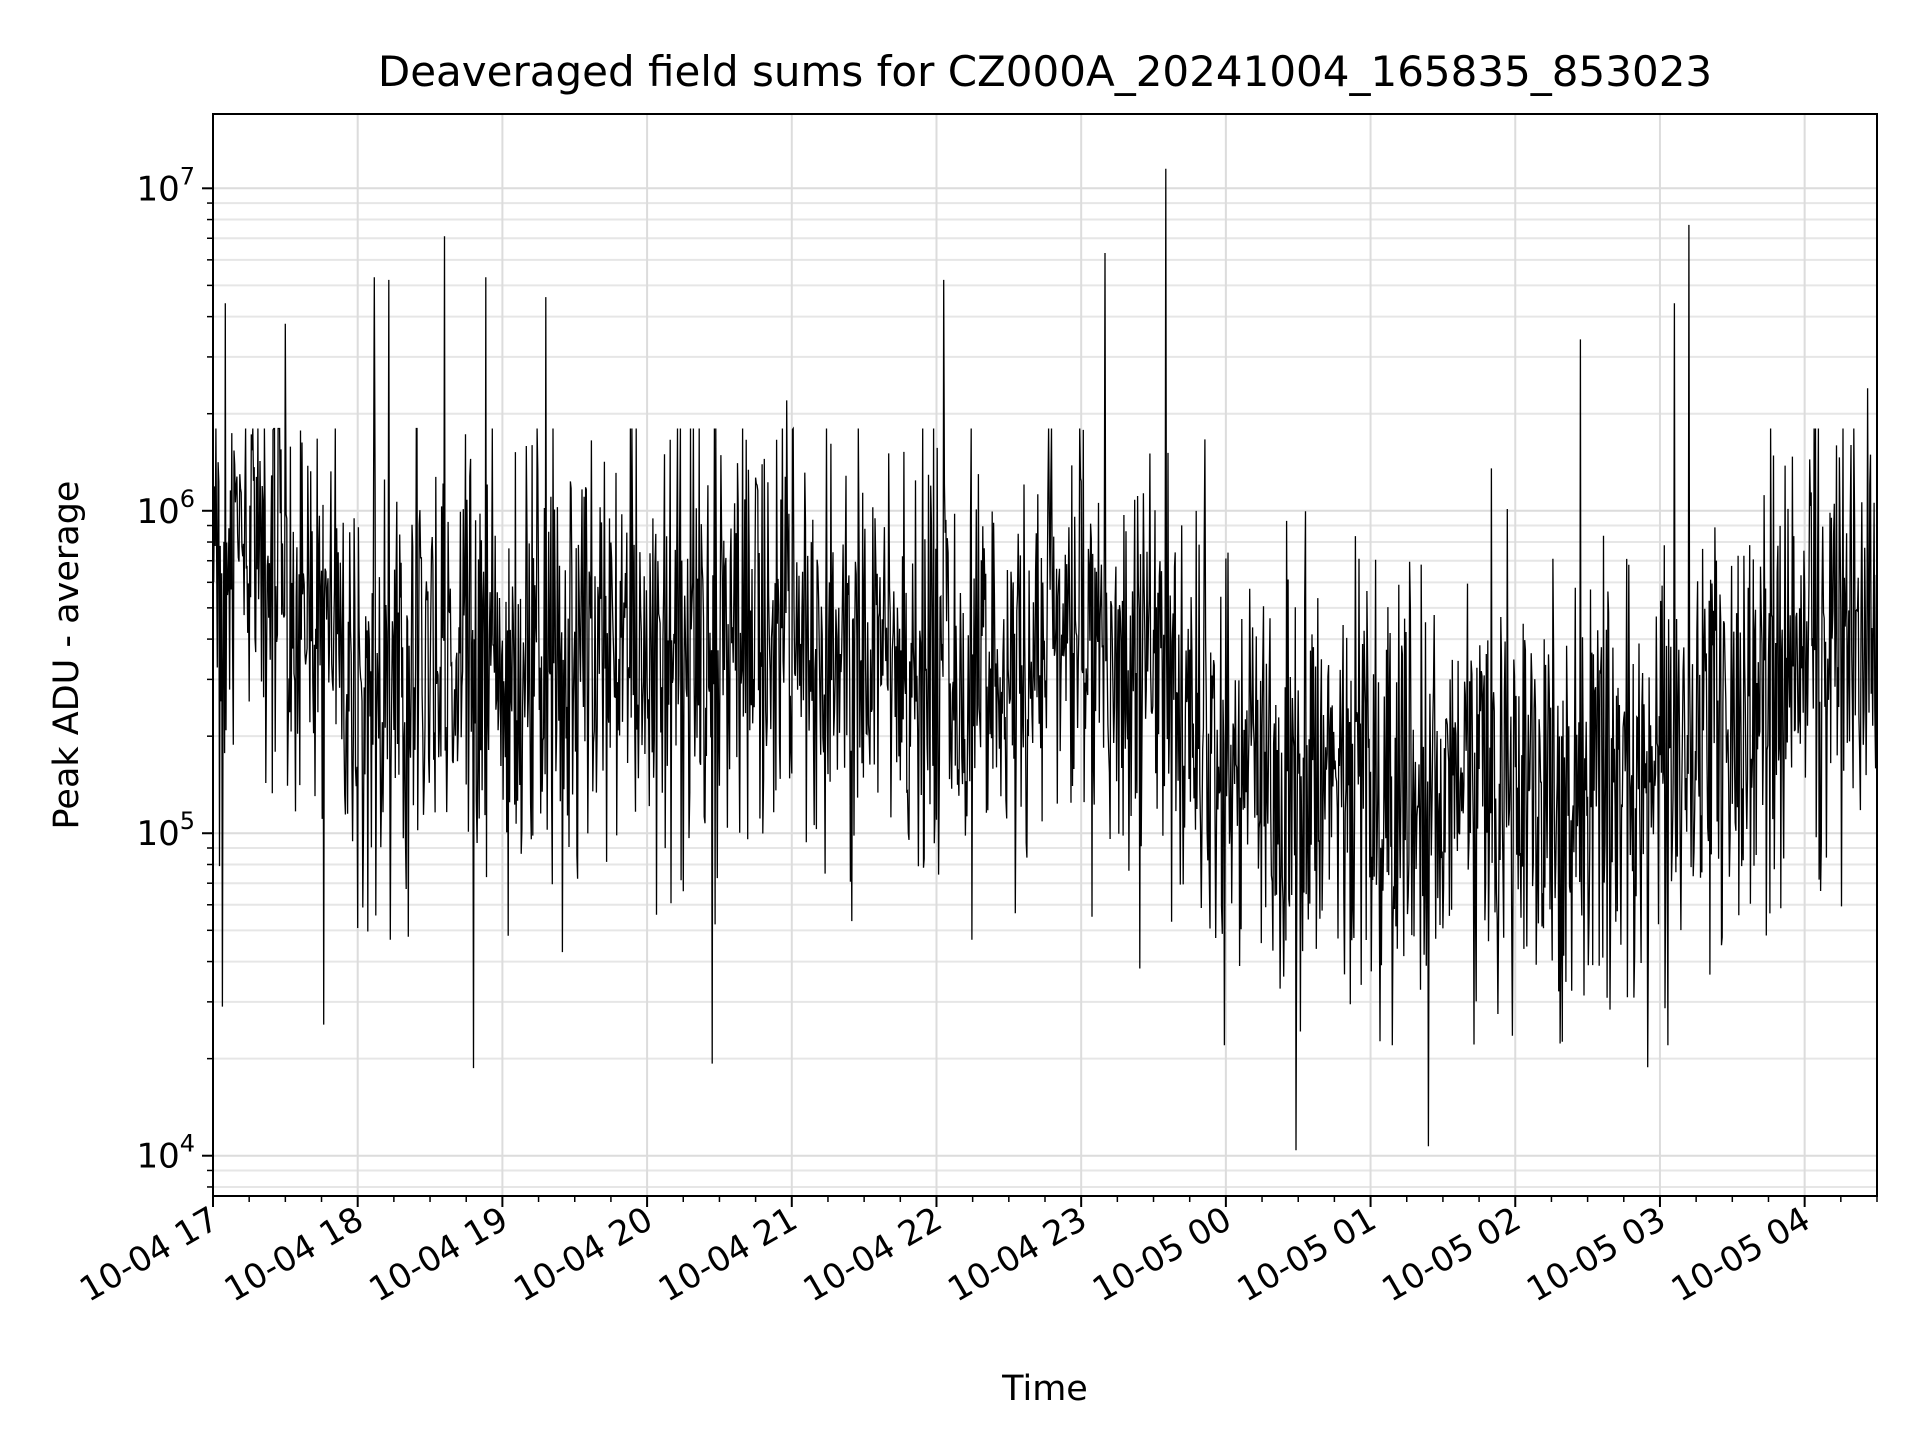 This screenshot has width=1920, height=1440. Describe the element at coordinates (165, 508) in the screenshot. I see `y-tick-label: 10⁶` at that location.